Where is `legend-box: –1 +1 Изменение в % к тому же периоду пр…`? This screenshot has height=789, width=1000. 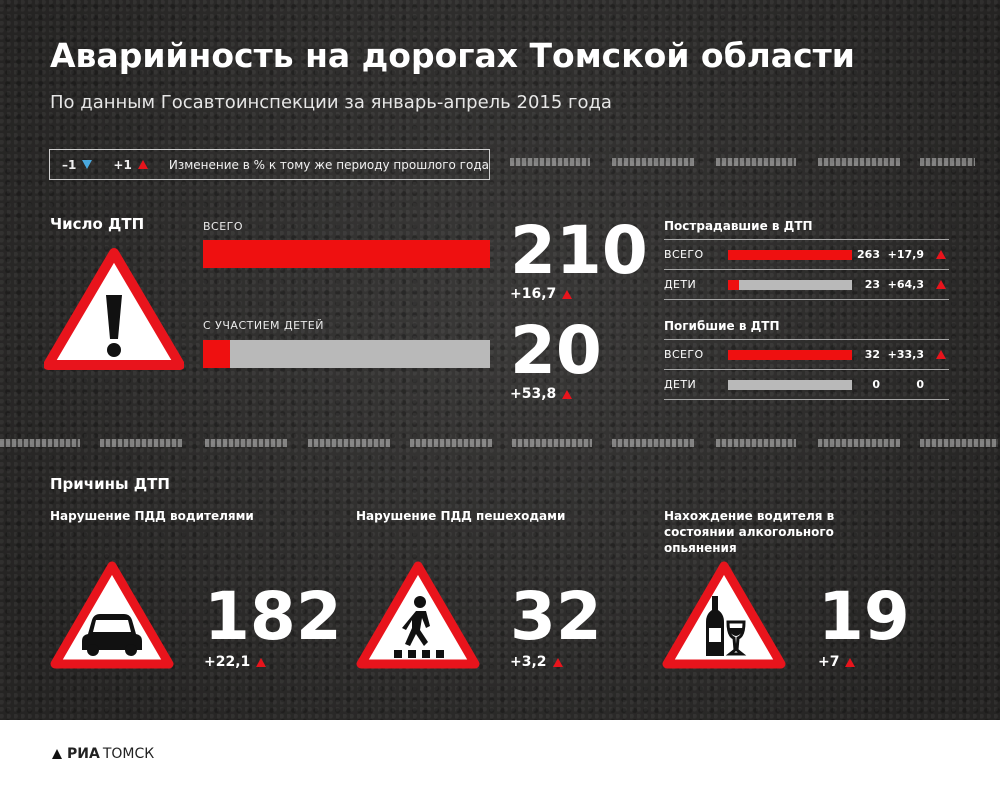
legend-box: –1 +1 Изменение в % к тому же периоду пр… is located at coordinates (269, 164).